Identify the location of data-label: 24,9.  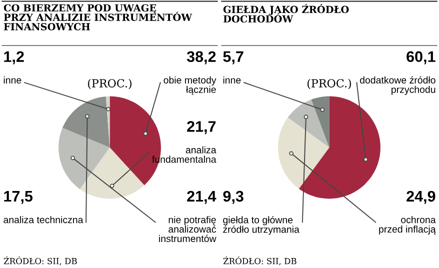
(421, 197).